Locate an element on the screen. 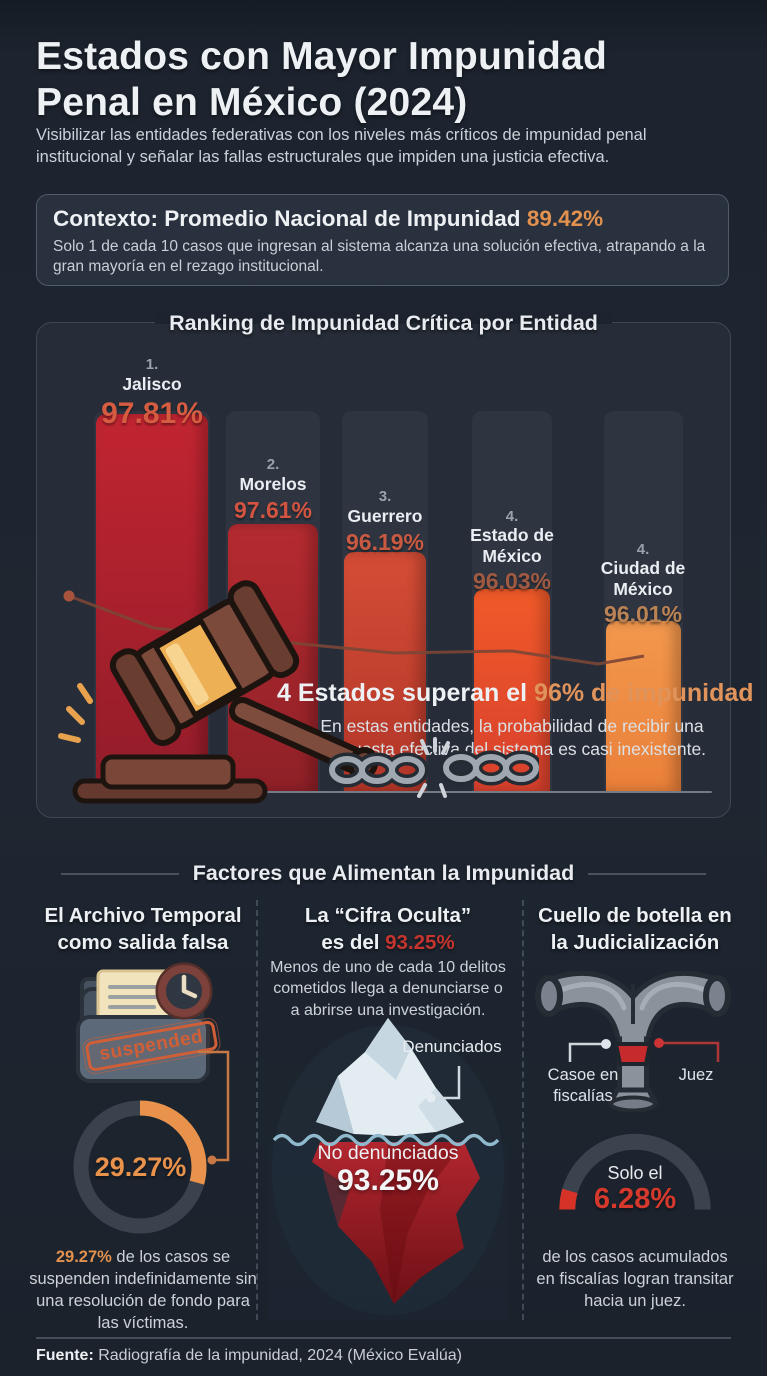 The height and width of the screenshot is (1376, 767). bar-label-group: 2. Morelos 97.61% is located at coordinates (273, 490).